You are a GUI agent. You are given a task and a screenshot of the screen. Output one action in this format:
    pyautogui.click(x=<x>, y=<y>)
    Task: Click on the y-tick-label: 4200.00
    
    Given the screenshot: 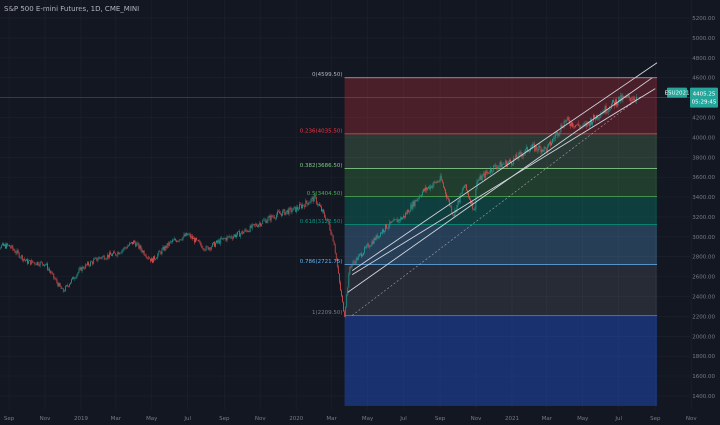 What is the action you would take?
    pyautogui.click(x=703, y=118)
    